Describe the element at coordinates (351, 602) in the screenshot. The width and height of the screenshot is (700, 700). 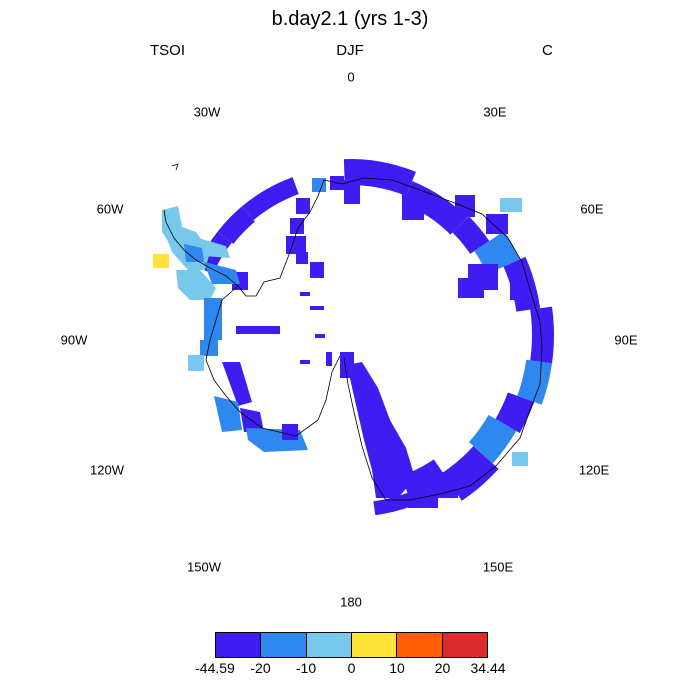
I see `lon-label-180: 180` at that location.